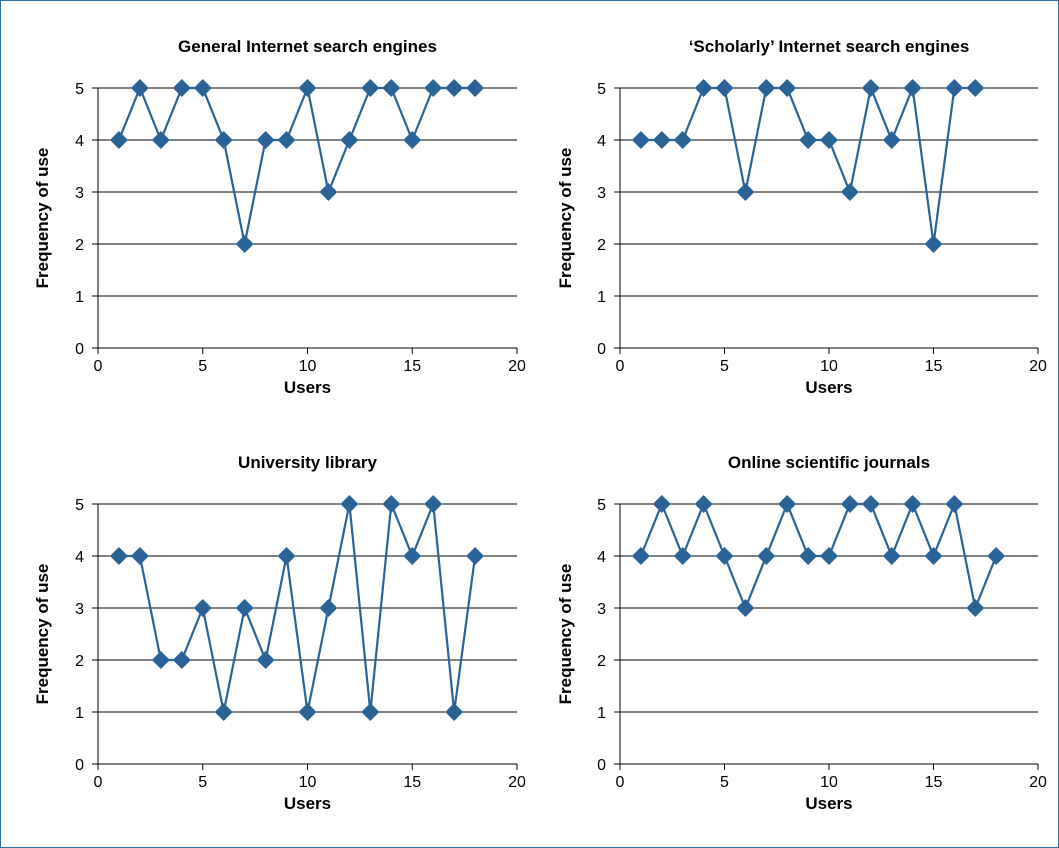 Image resolution: width=1059 pixels, height=848 pixels. What do you see at coordinates (829, 462) in the screenshot?
I see `chart-title: Online scientific journals` at bounding box center [829, 462].